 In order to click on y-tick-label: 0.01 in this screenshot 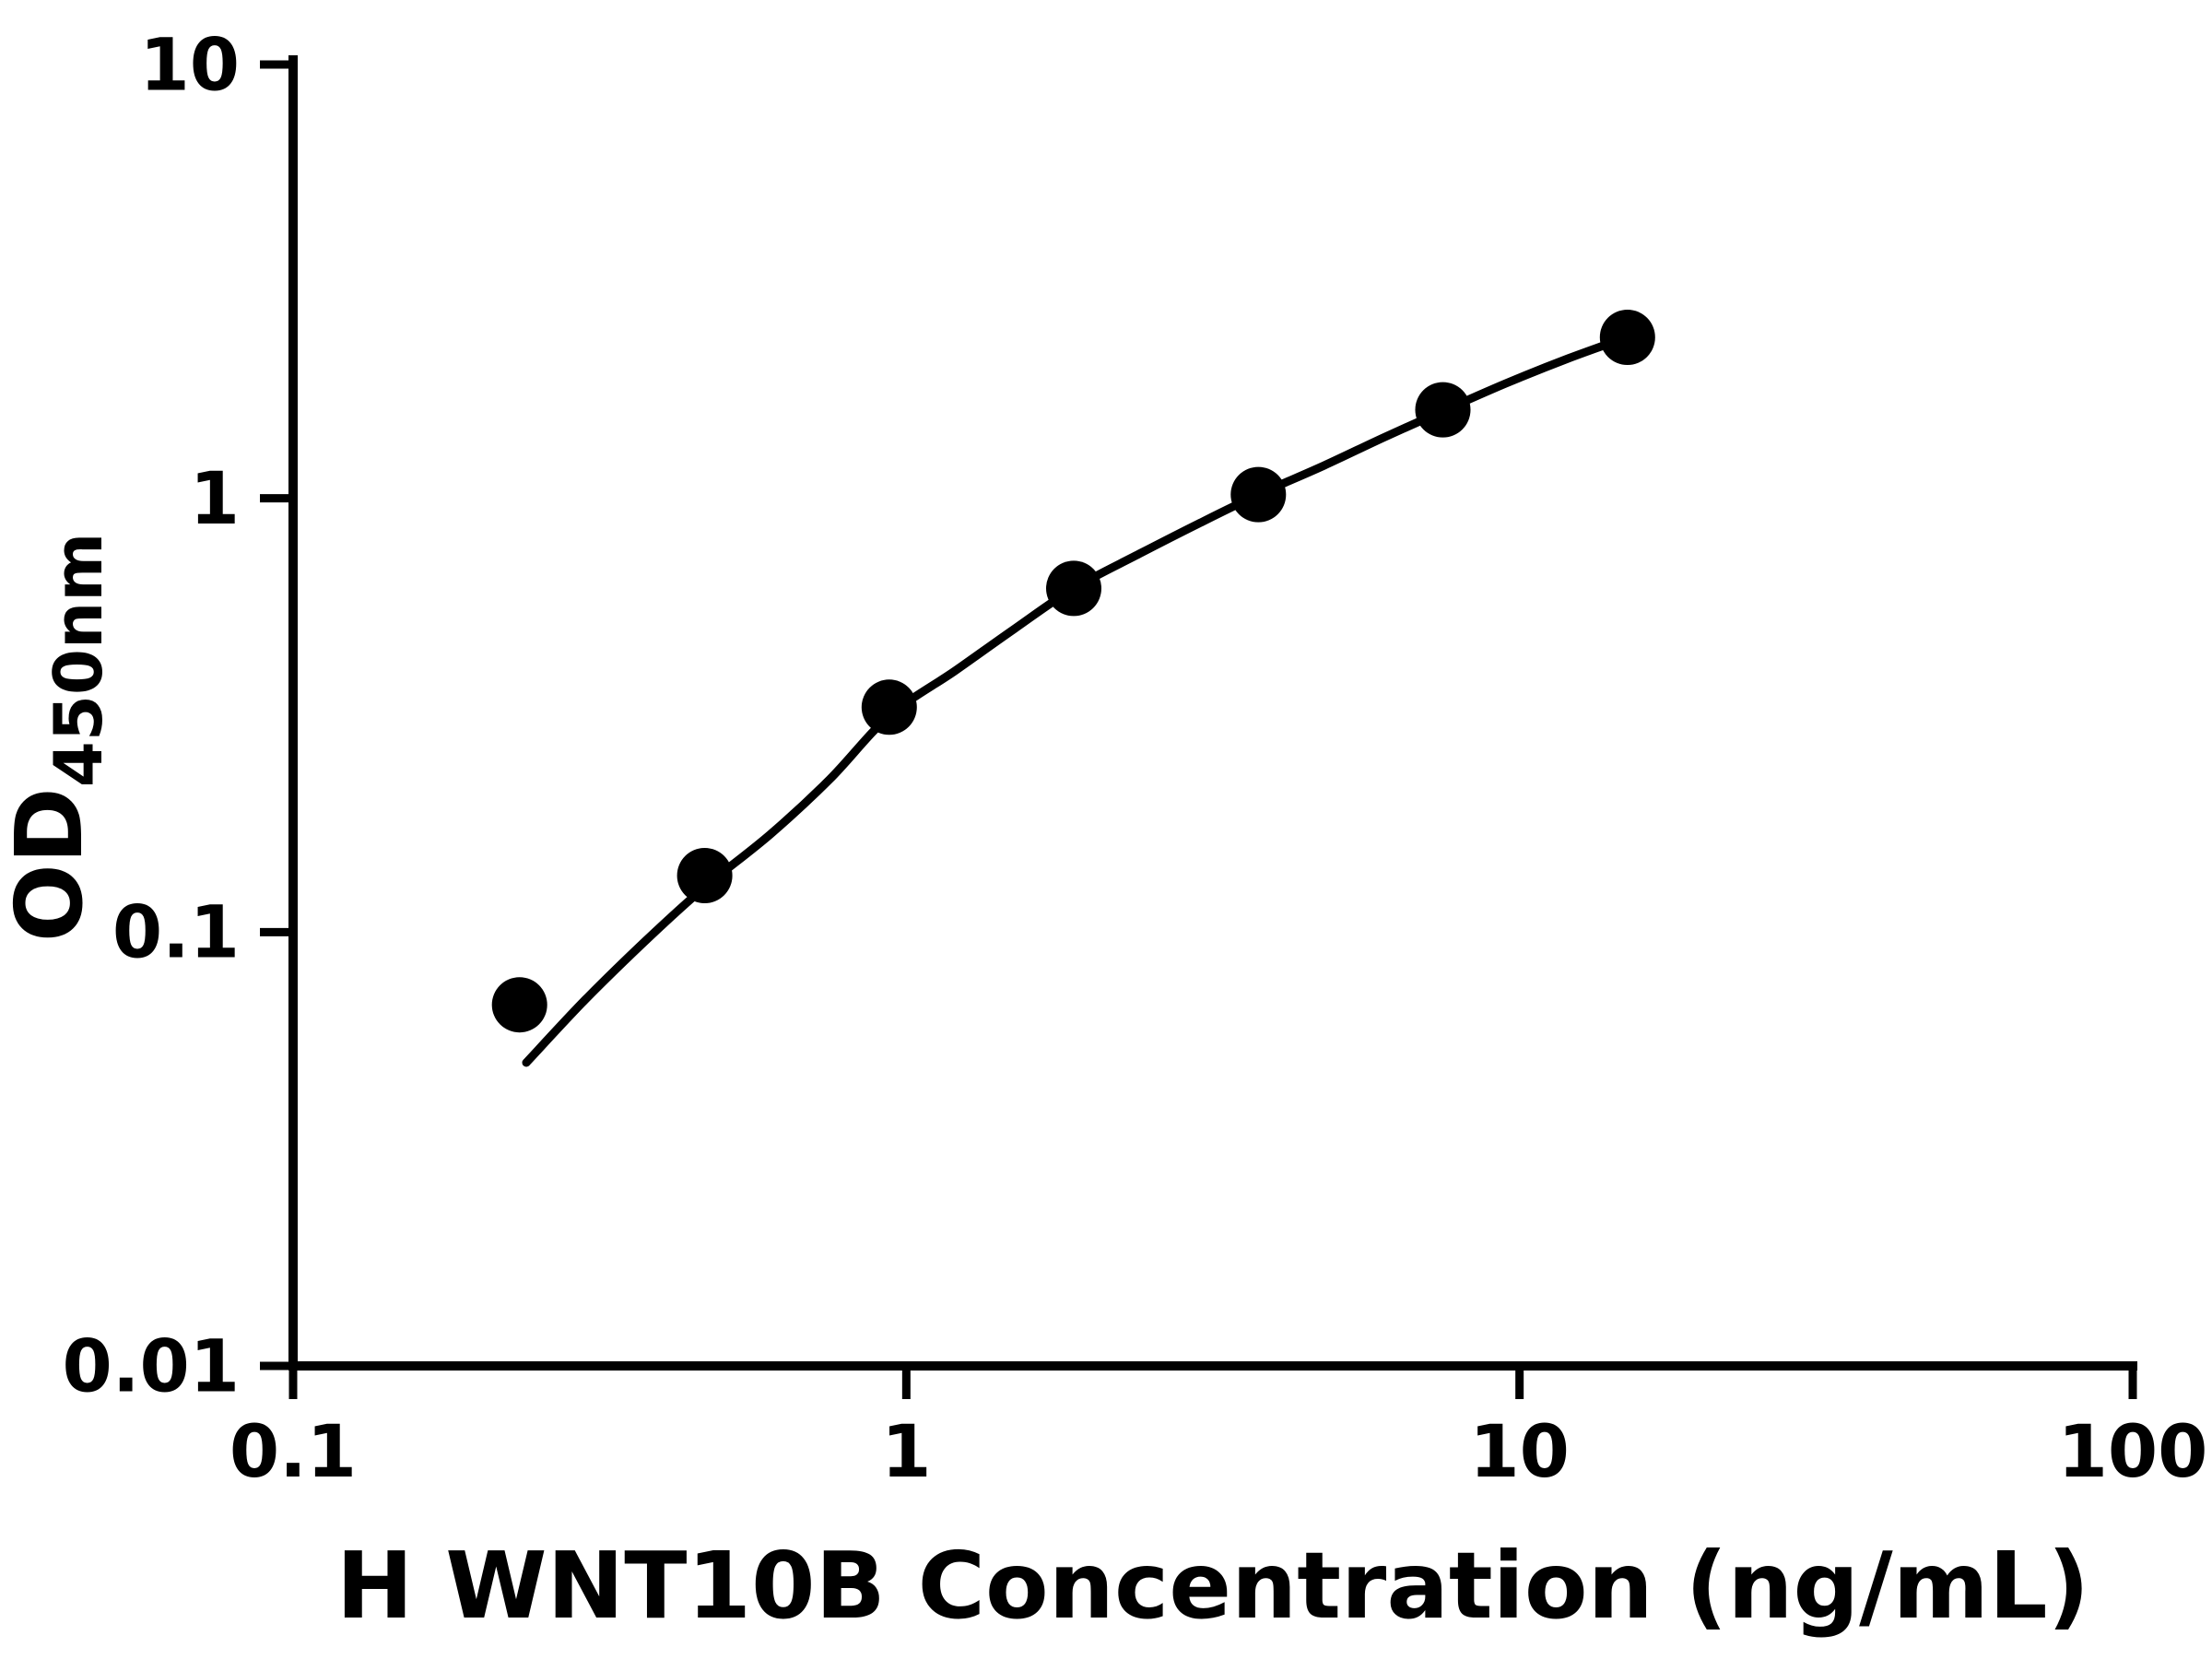, I will do `click(151, 1366)`.